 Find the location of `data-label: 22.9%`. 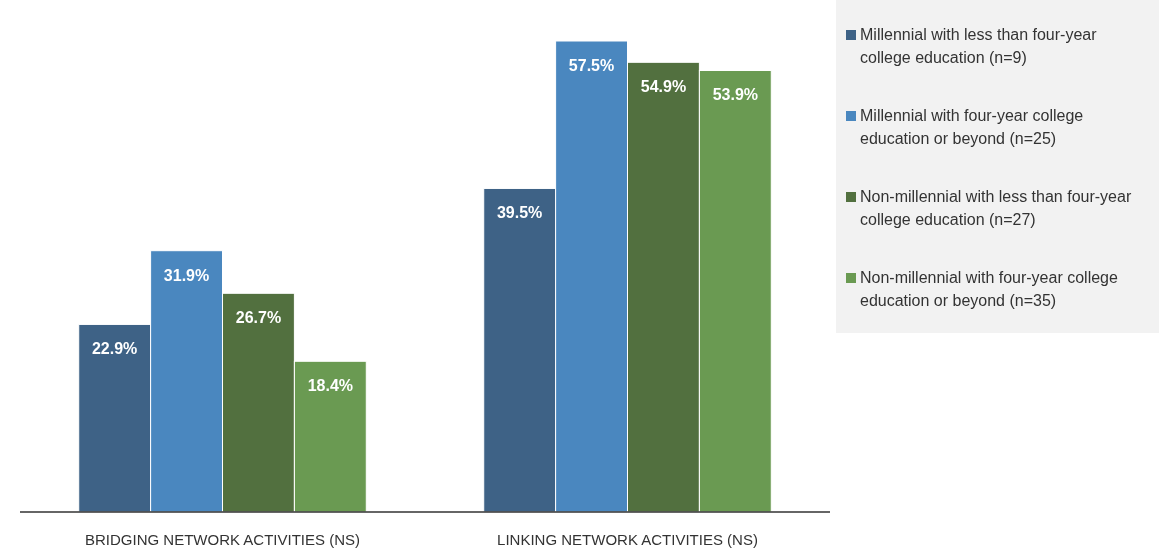

data-label: 22.9% is located at coordinates (114, 349).